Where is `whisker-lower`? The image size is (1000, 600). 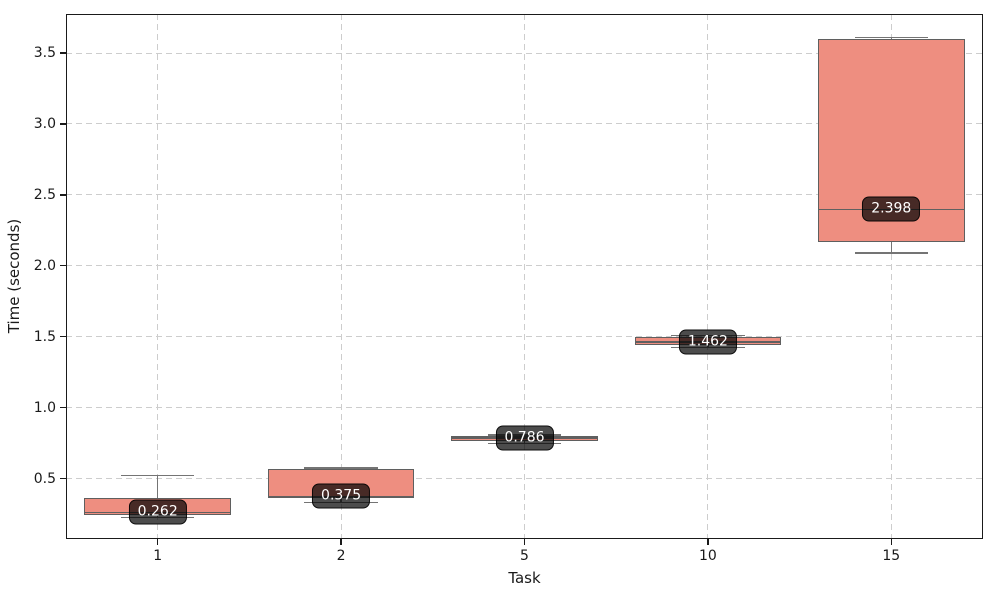 whisker-lower is located at coordinates (891, 247).